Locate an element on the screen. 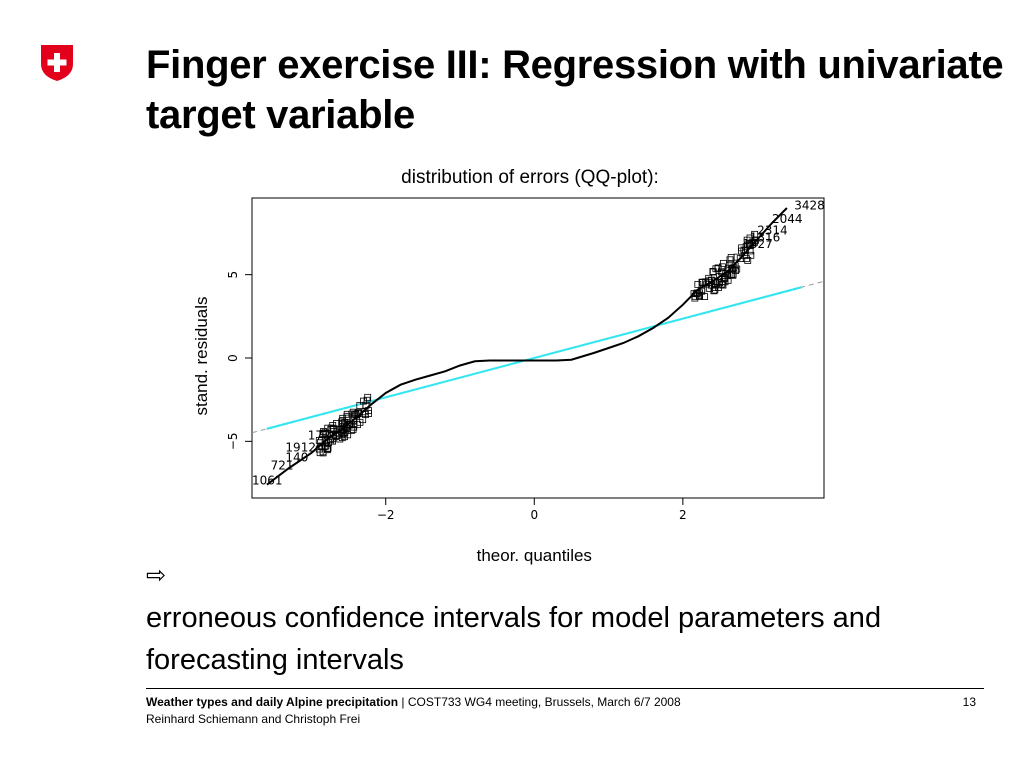 This screenshot has height=768, width=1024. y-tick-label: −5 is located at coordinates (233, 441).